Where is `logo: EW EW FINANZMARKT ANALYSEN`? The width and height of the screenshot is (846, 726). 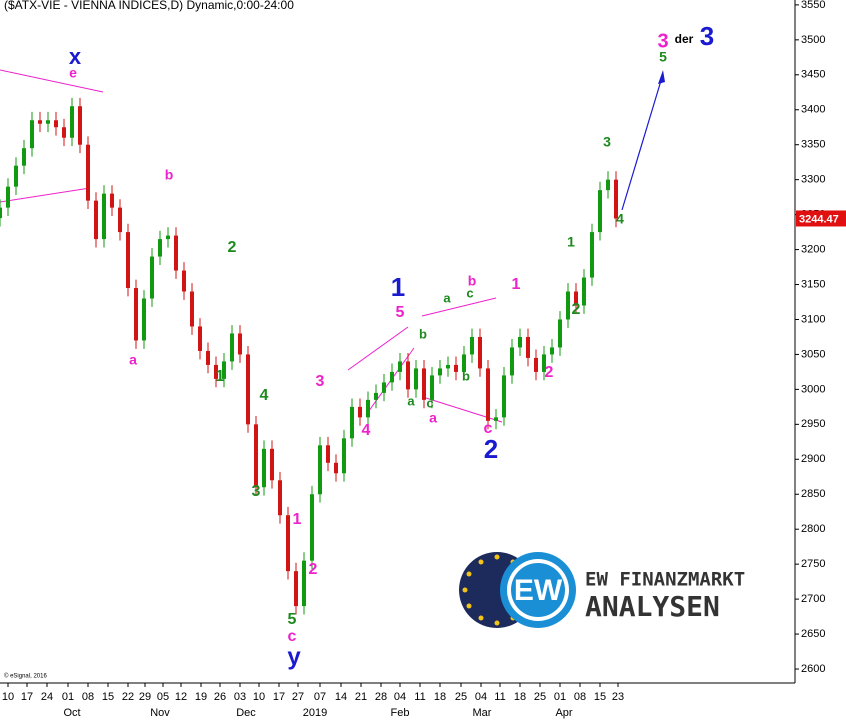 logo: EW EW FINANZMARKT ANALYSEN is located at coordinates (602, 590).